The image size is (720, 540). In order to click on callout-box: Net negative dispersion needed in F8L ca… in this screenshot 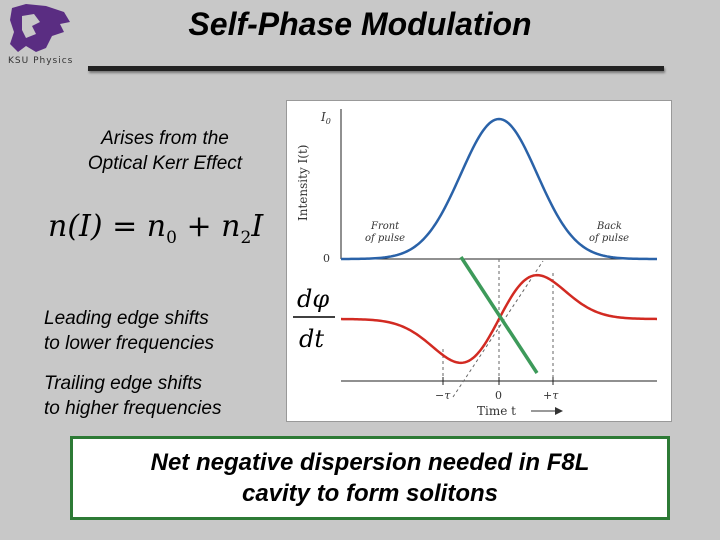, I will do `click(370, 478)`.